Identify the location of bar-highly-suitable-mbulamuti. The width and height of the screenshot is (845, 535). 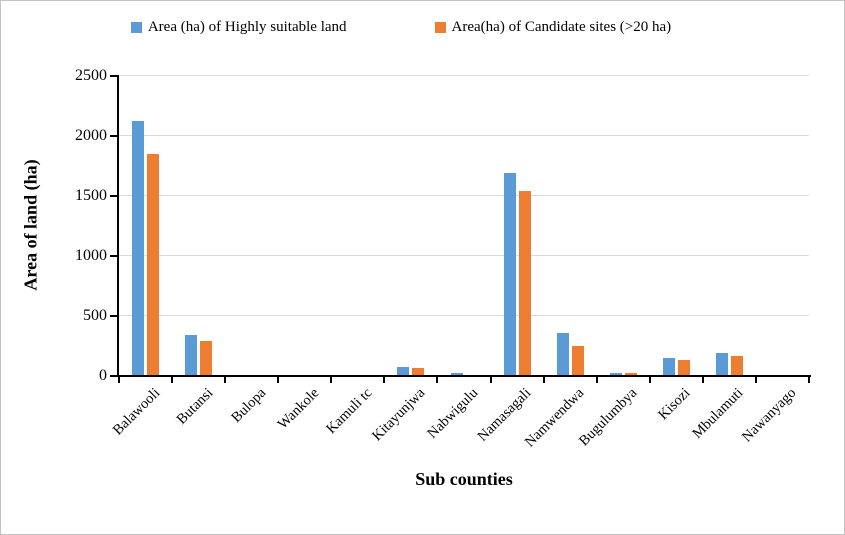
(721, 363).